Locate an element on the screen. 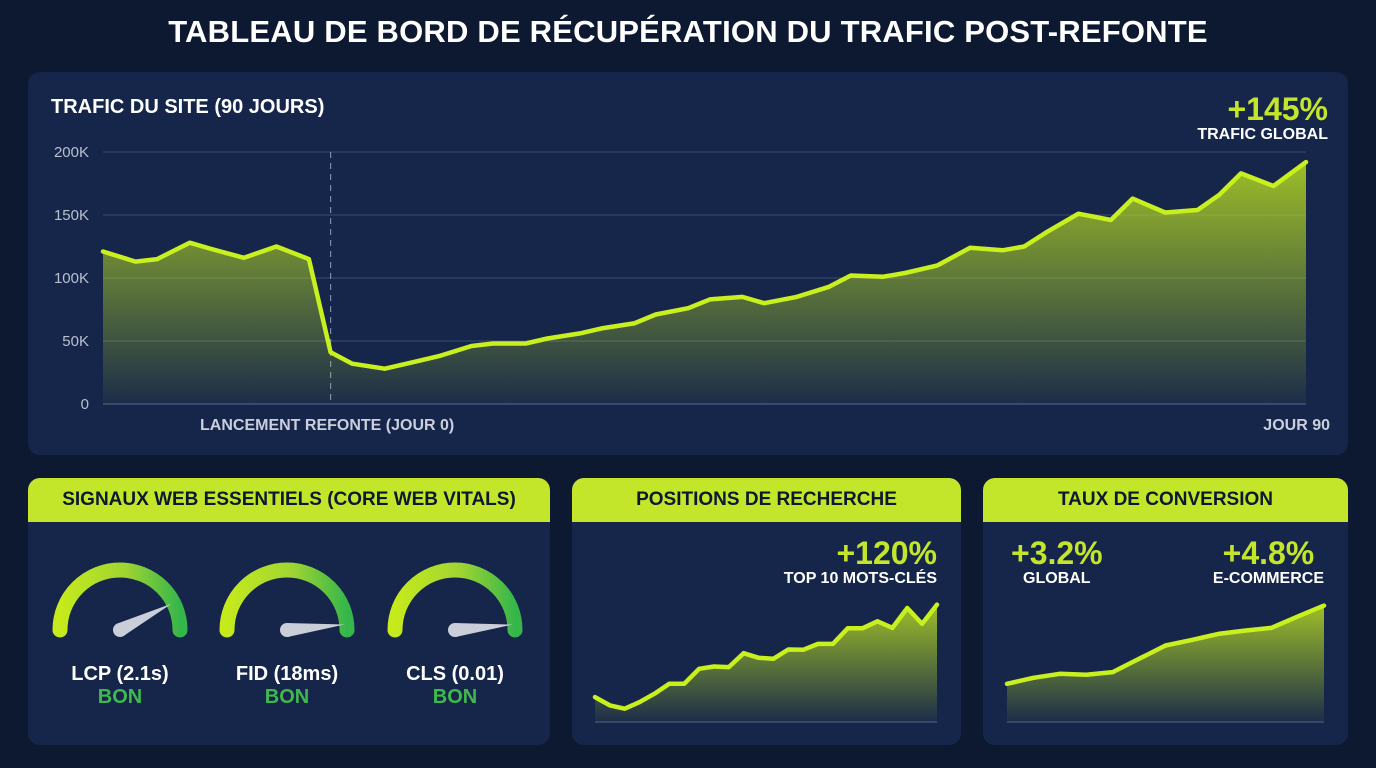  gauges is located at coordinates (287, 600).